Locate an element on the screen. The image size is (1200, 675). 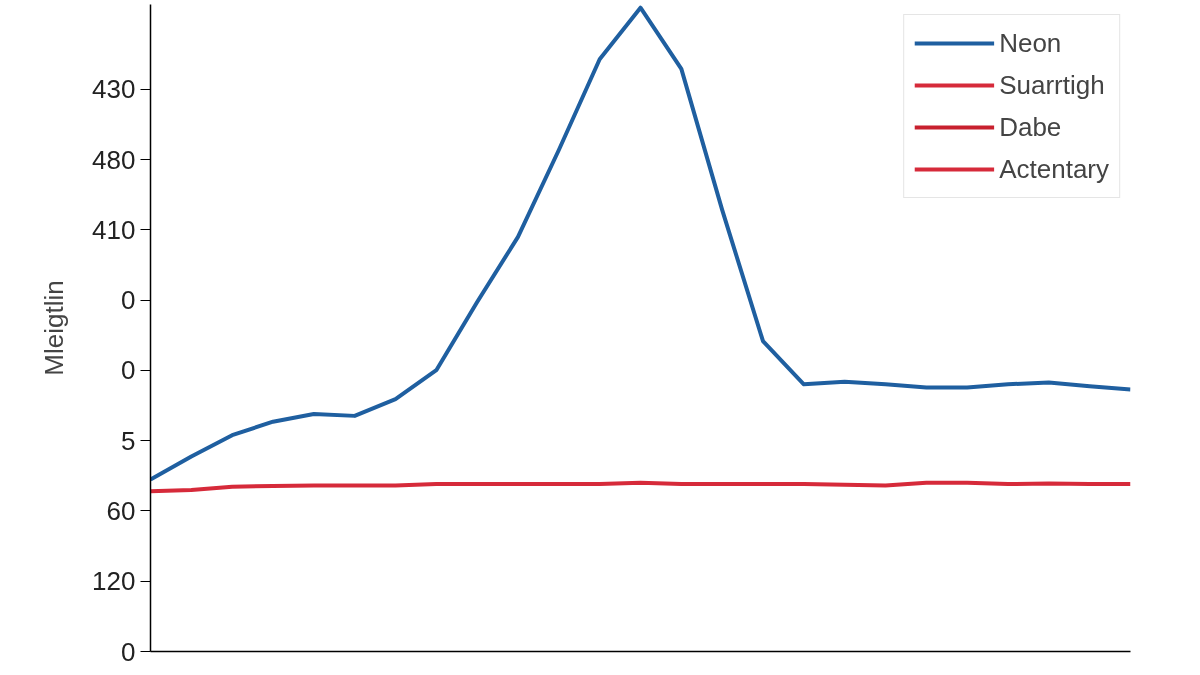
text: 120 is located at coordinates (114, 581).